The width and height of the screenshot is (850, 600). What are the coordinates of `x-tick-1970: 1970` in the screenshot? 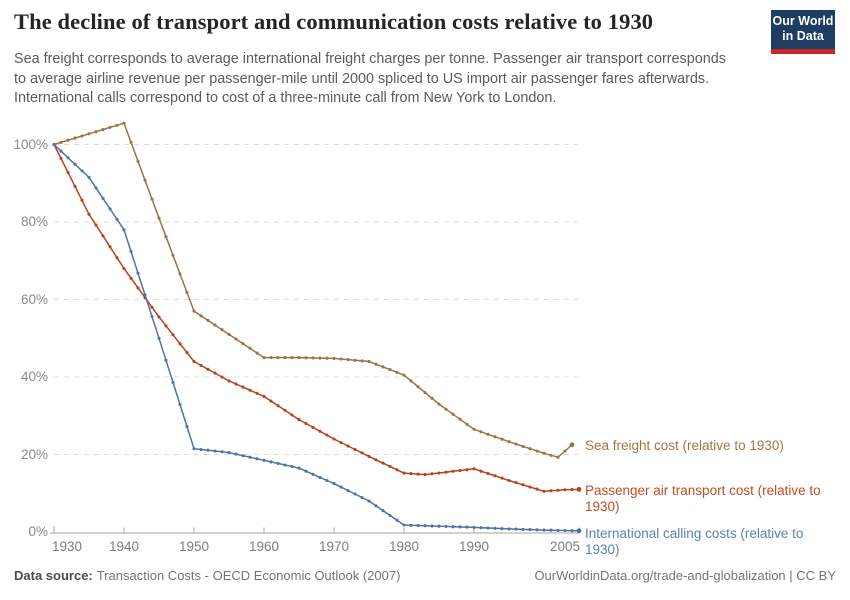 It's located at (334, 546).